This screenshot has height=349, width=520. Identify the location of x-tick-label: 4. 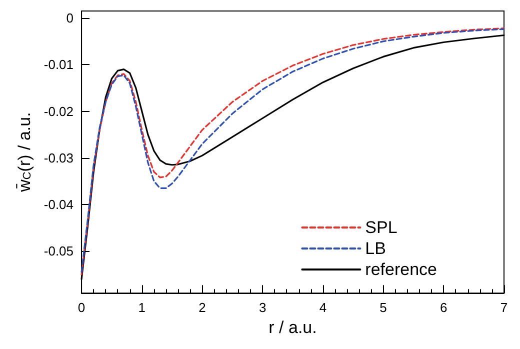
(323, 308).